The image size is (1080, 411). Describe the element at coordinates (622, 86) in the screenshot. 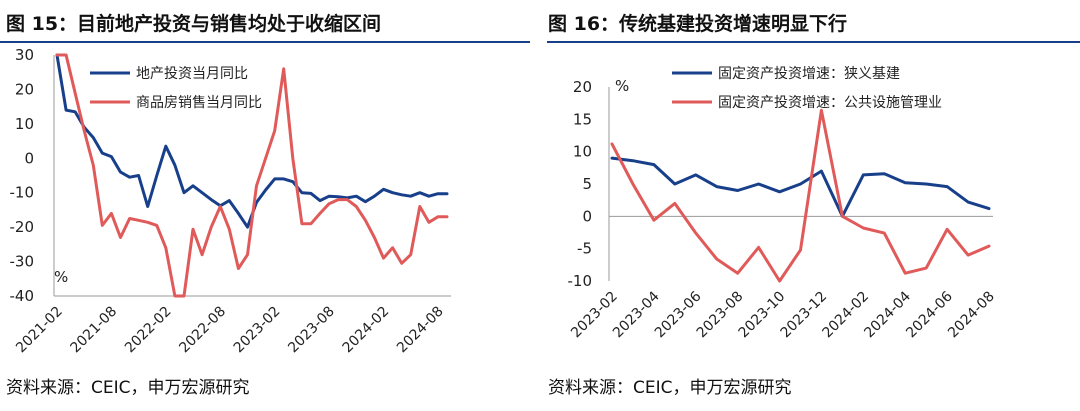

I see `chart-16-unit-label: %` at that location.